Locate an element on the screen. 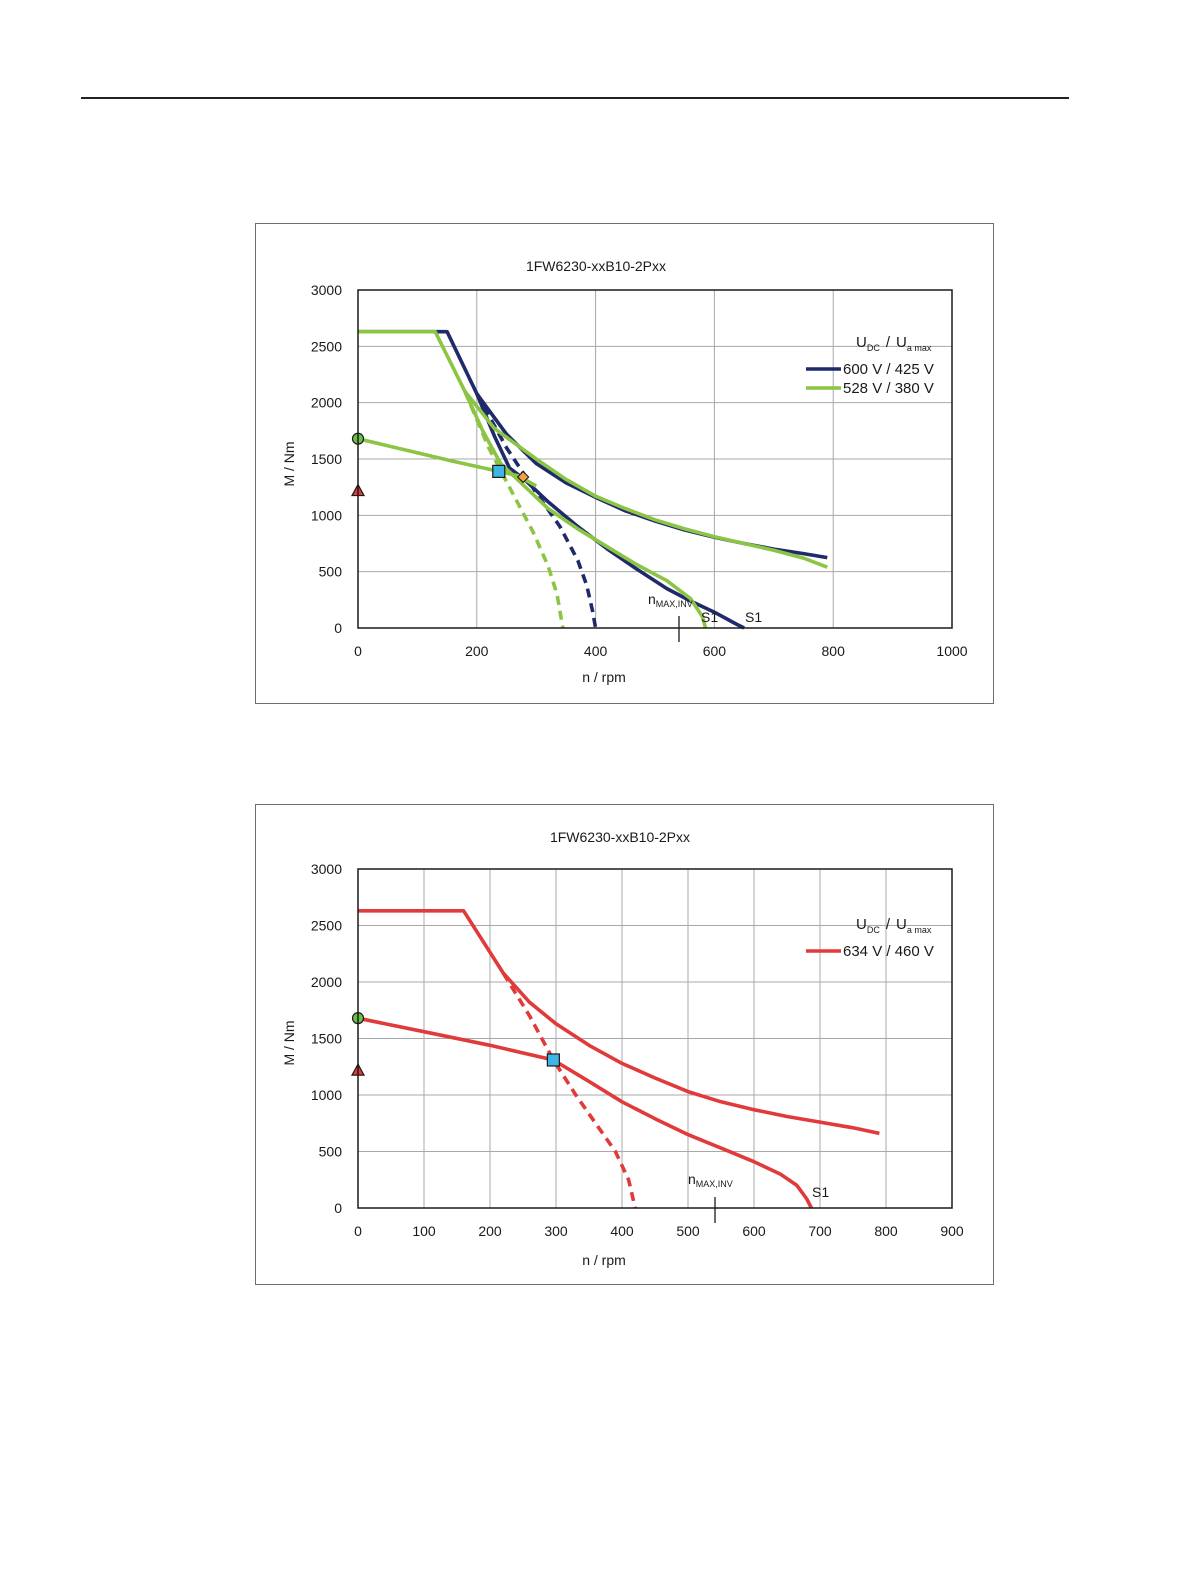 This screenshot has width=1191, height=1587. x-tick-label: 300 is located at coordinates (556, 1231).